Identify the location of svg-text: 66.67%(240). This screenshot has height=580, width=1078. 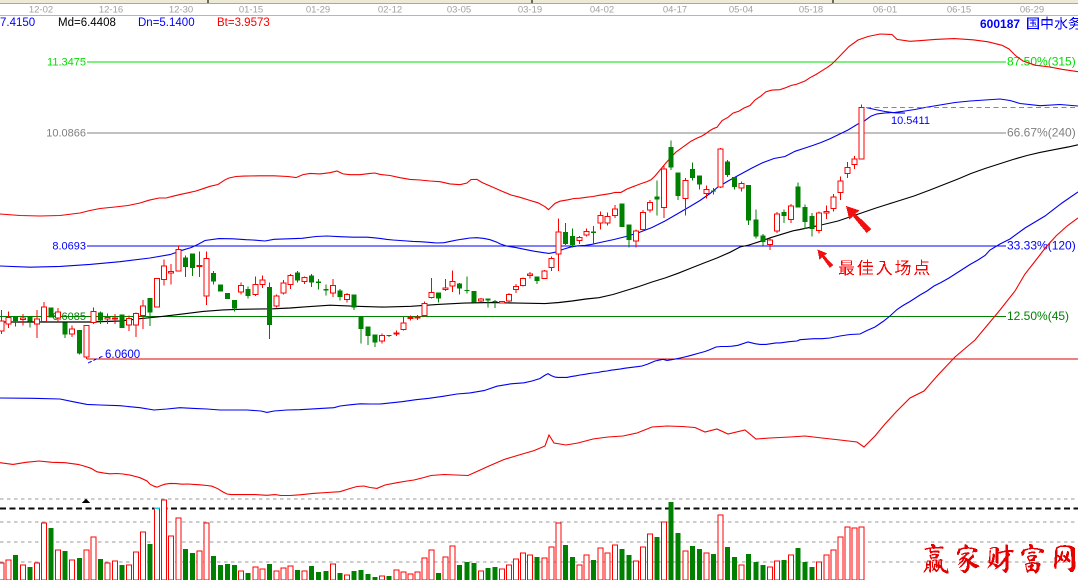
(1041, 133).